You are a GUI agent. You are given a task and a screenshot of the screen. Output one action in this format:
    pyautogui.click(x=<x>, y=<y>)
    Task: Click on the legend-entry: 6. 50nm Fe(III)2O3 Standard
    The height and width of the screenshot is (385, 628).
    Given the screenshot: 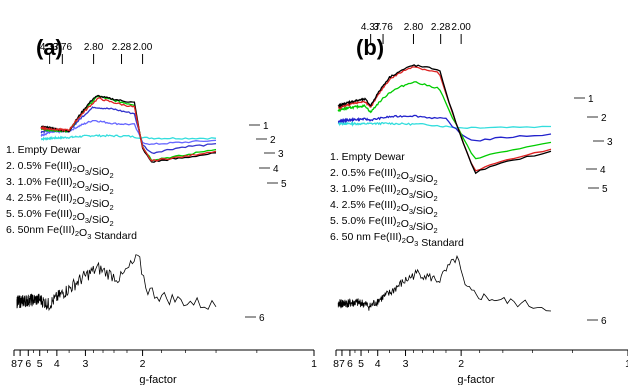 What is the action you would take?
    pyautogui.click(x=71, y=233)
    